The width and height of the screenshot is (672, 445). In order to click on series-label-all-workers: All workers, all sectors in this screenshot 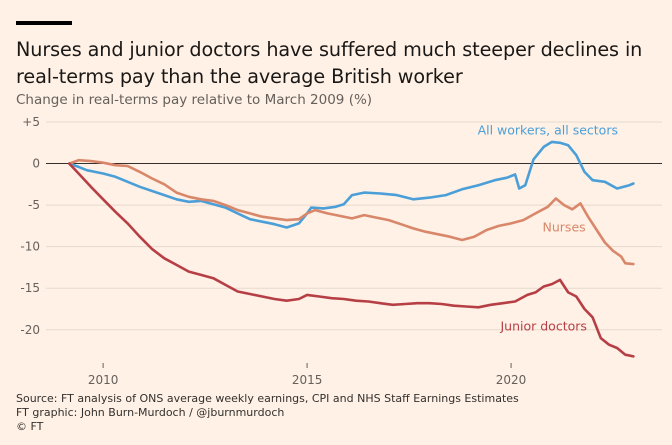, I will do `click(548, 129)`.